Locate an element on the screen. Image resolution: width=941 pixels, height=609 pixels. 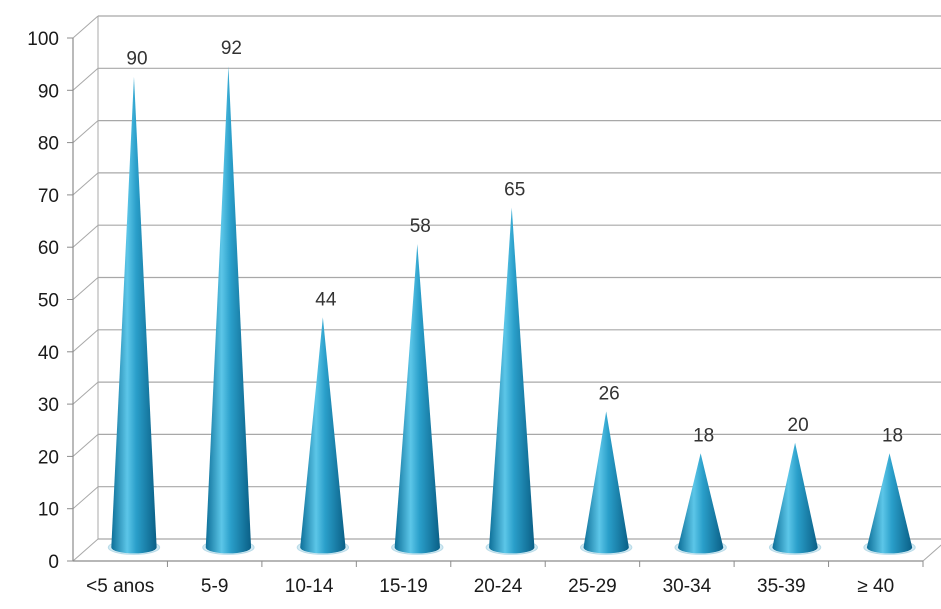
y-tick-label: 90 is located at coordinates (48, 91).